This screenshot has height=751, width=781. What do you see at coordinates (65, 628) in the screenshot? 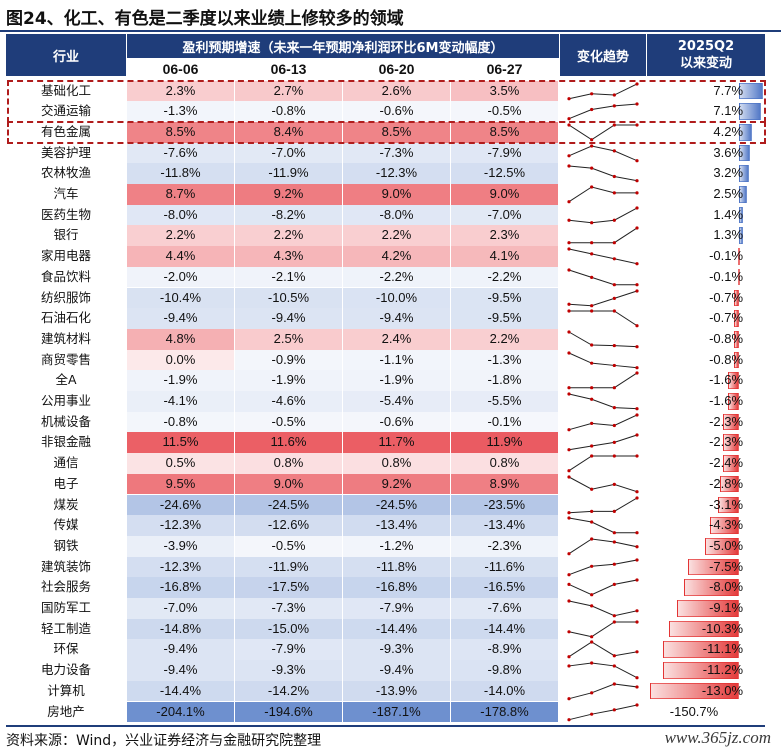
I see `industry-name: 轻工制造` at bounding box center [65, 628].